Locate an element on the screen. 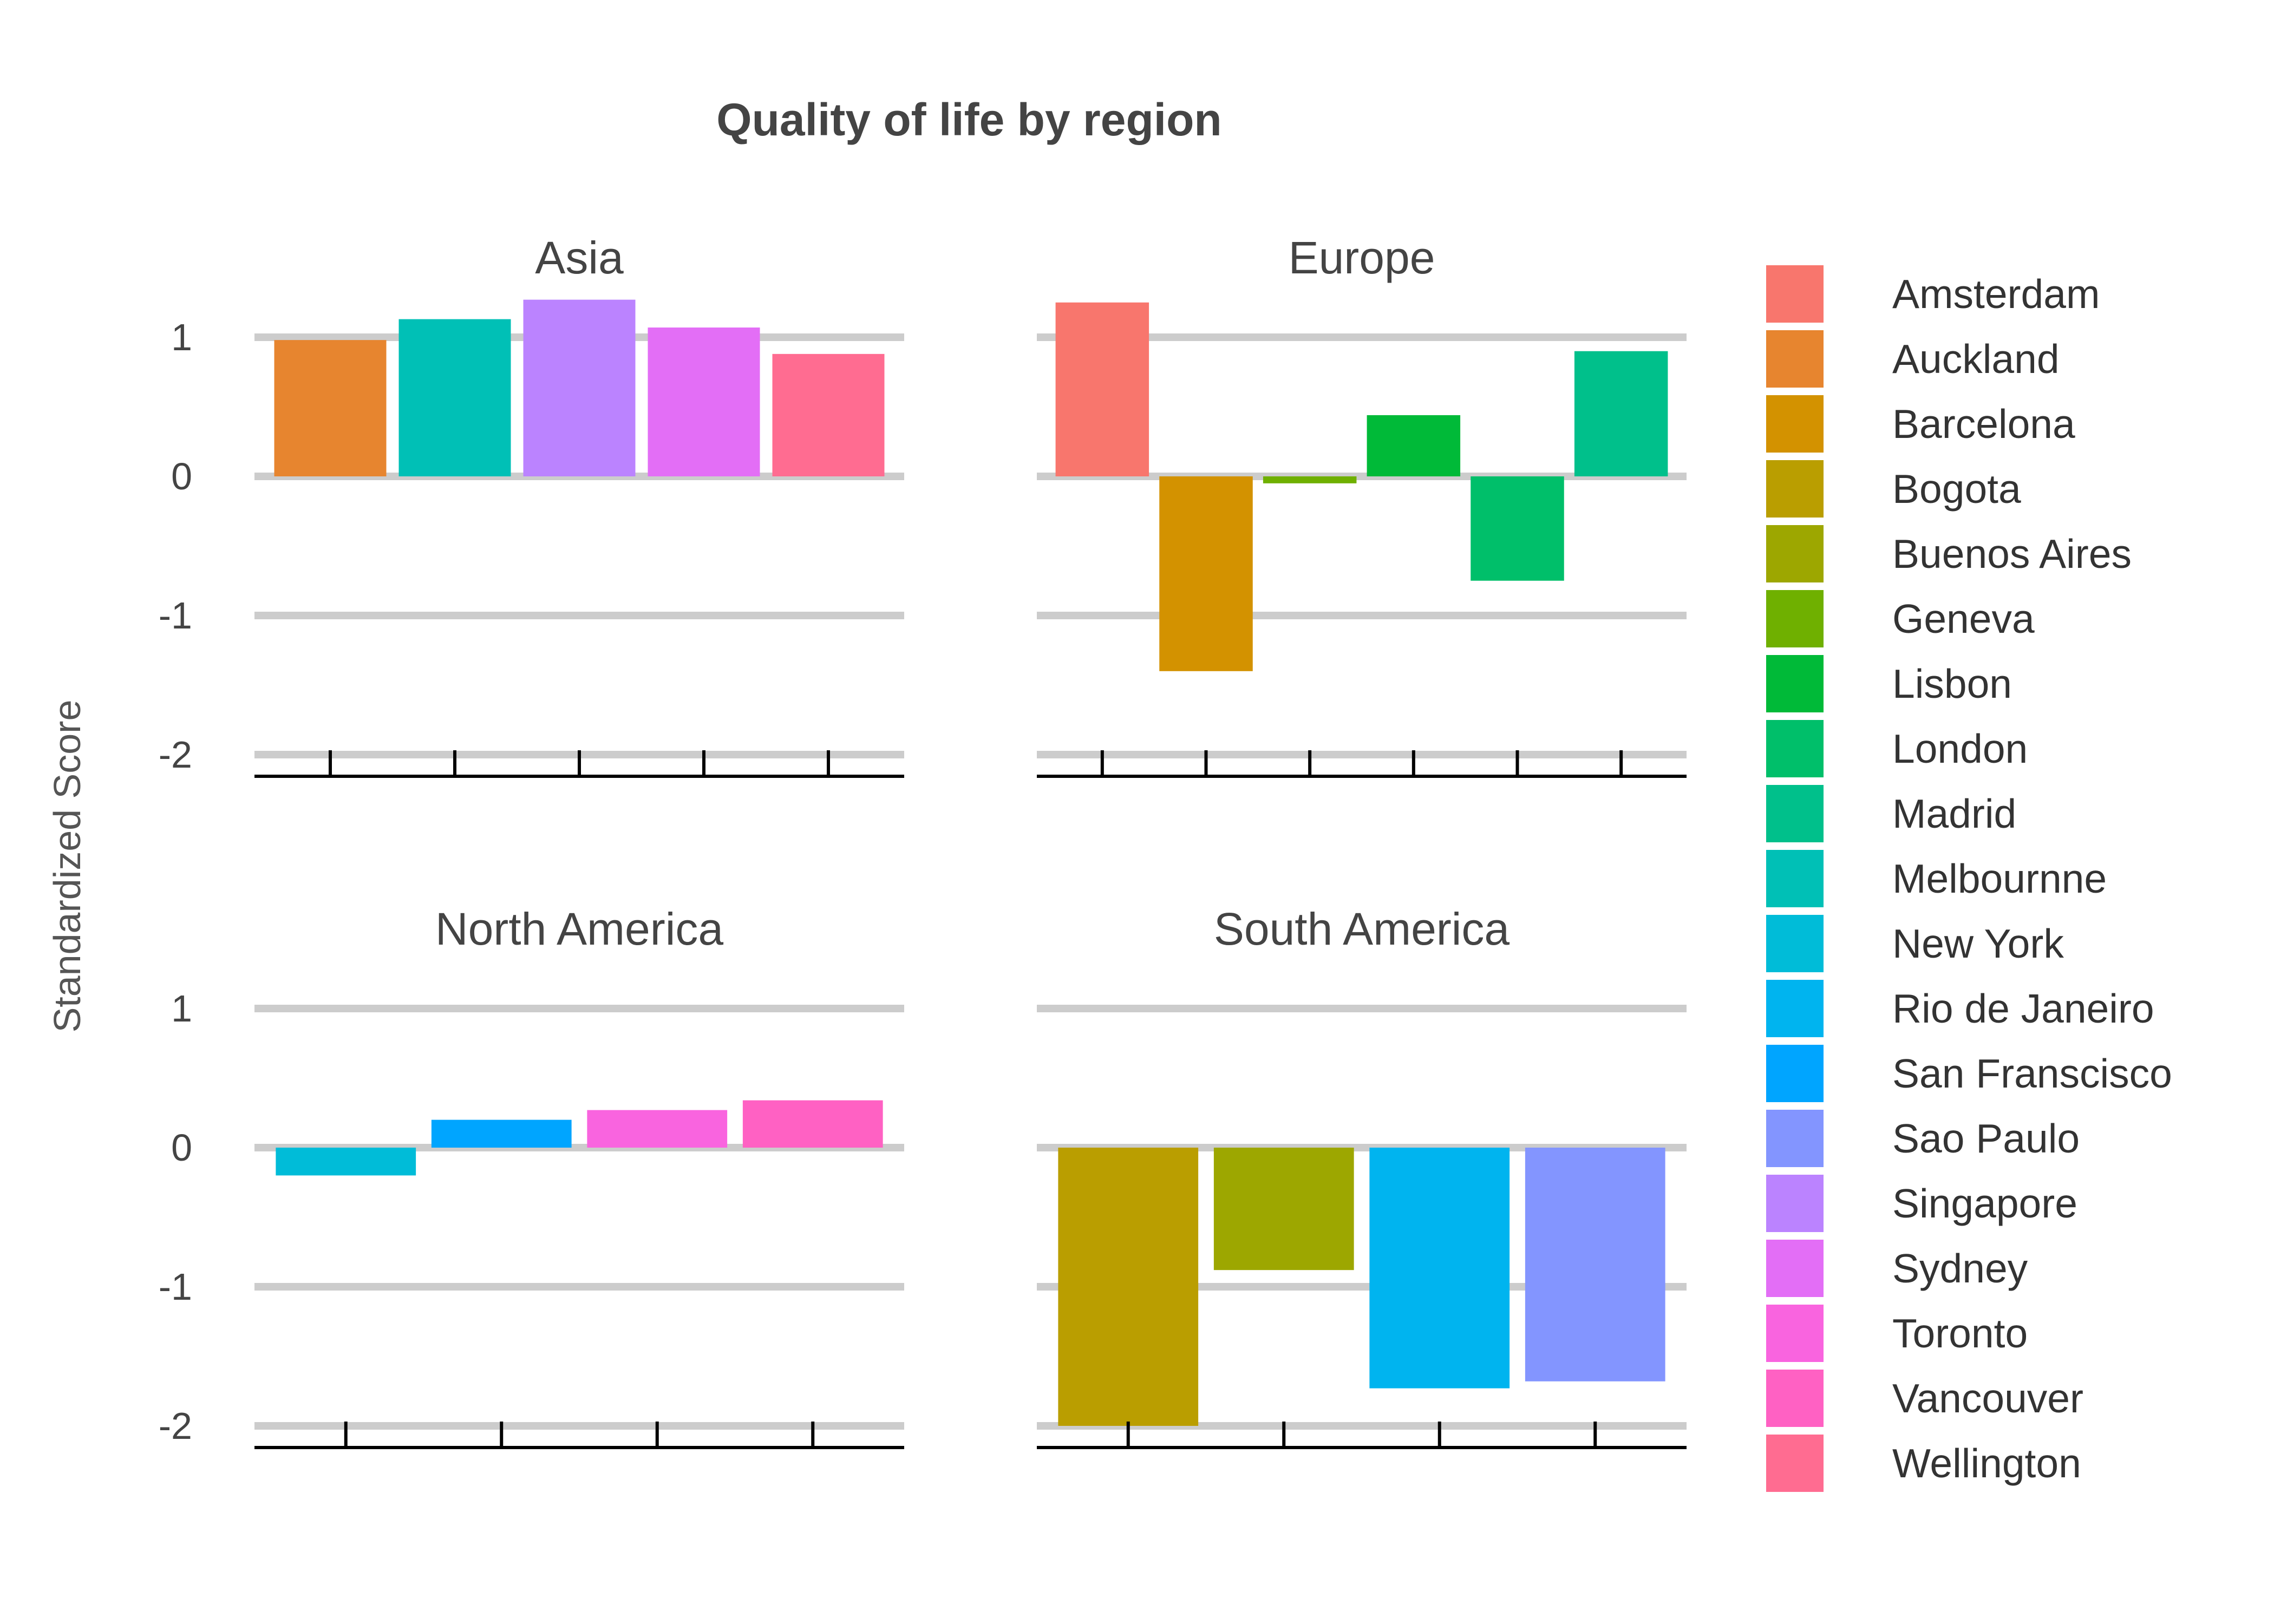  legend-item-barcelona: Barcelona is located at coordinates (1921, 424).